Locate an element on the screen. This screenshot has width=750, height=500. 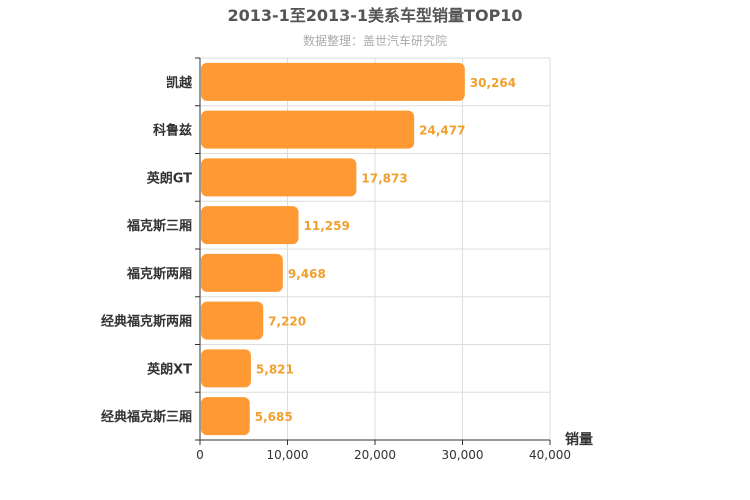
x-tick-label: 0 is located at coordinates (200, 455).